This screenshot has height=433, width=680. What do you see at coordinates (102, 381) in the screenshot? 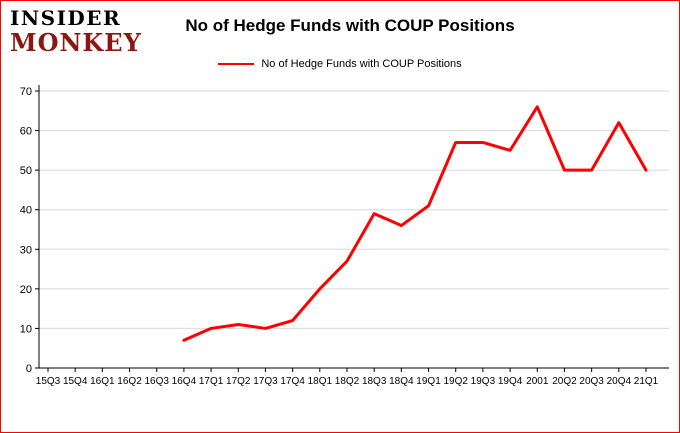
I see `x-tick-label: 16Q1` at bounding box center [102, 381].